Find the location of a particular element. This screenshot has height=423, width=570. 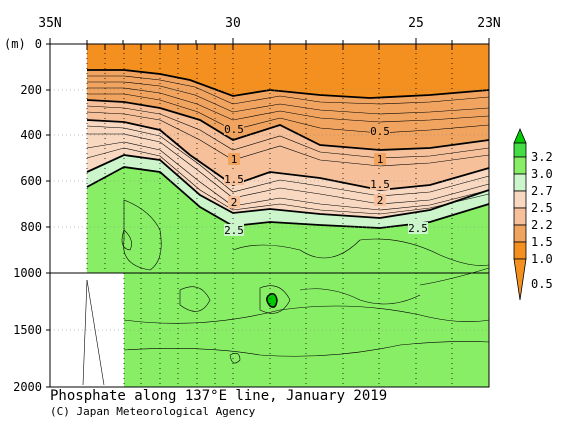

colorbar-label: 2.2 is located at coordinates (542, 225).